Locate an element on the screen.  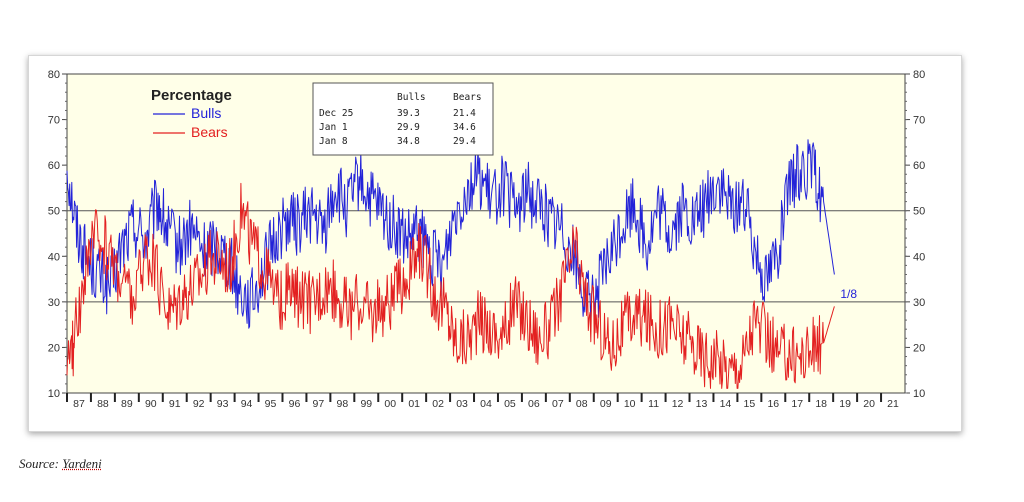
x-tick-label: 19 is located at coordinates (845, 404).